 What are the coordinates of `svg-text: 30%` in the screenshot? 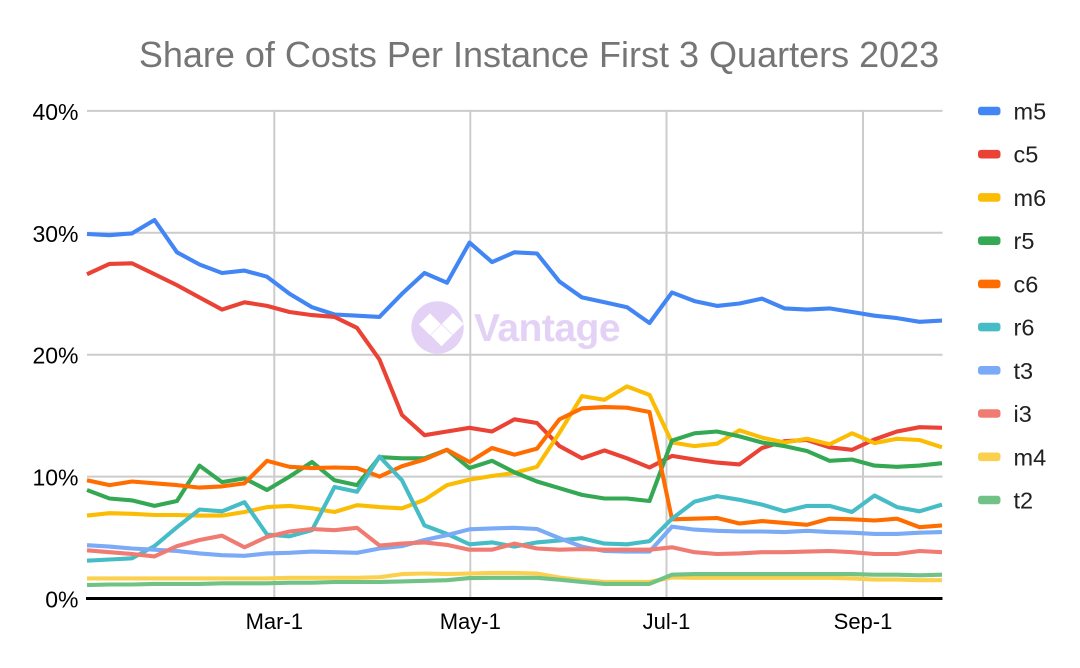 It's located at (55, 234).